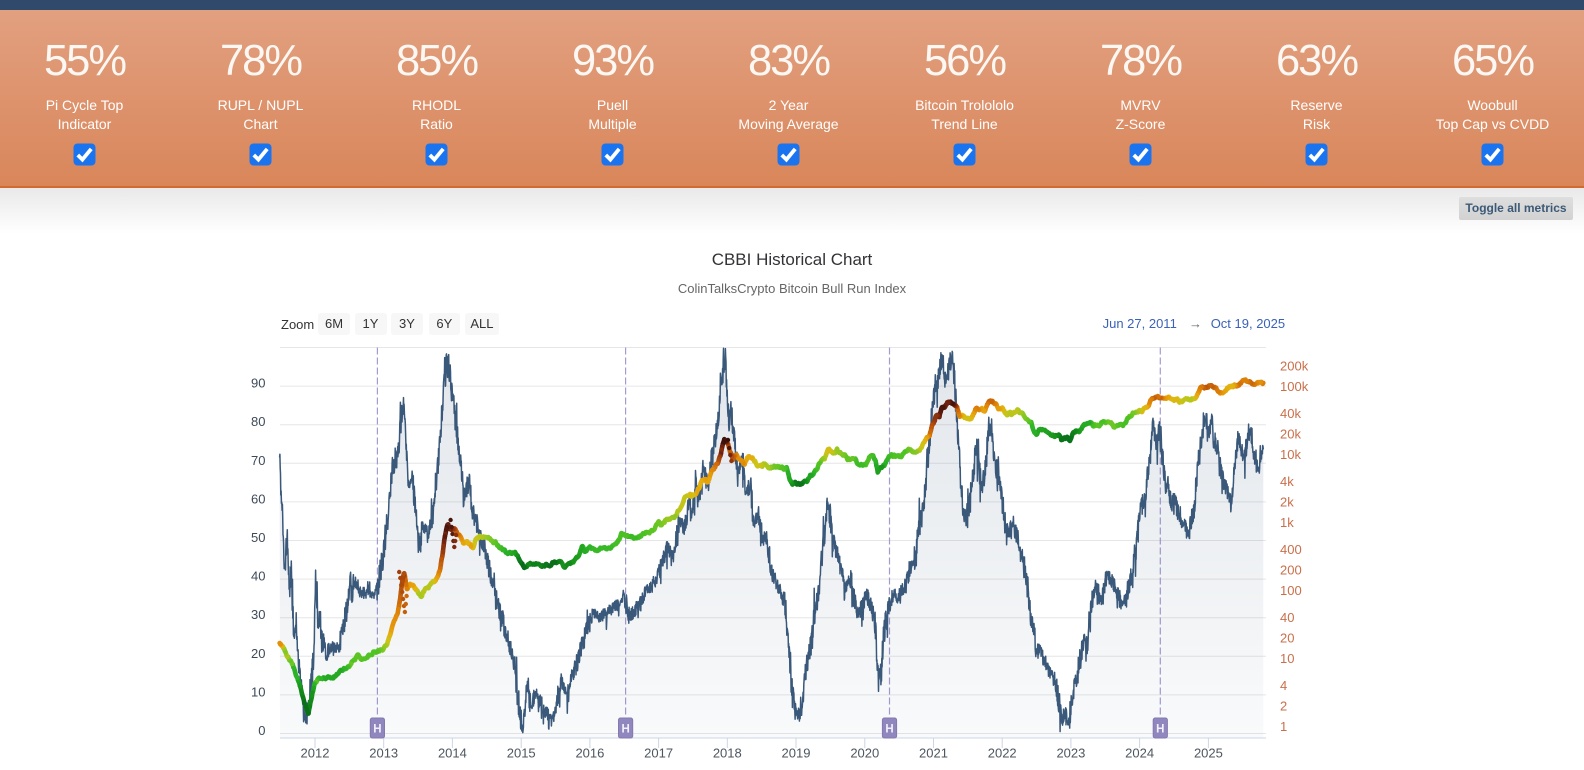 The image size is (1584, 770). I want to click on svg-text: 70, so click(258, 460).